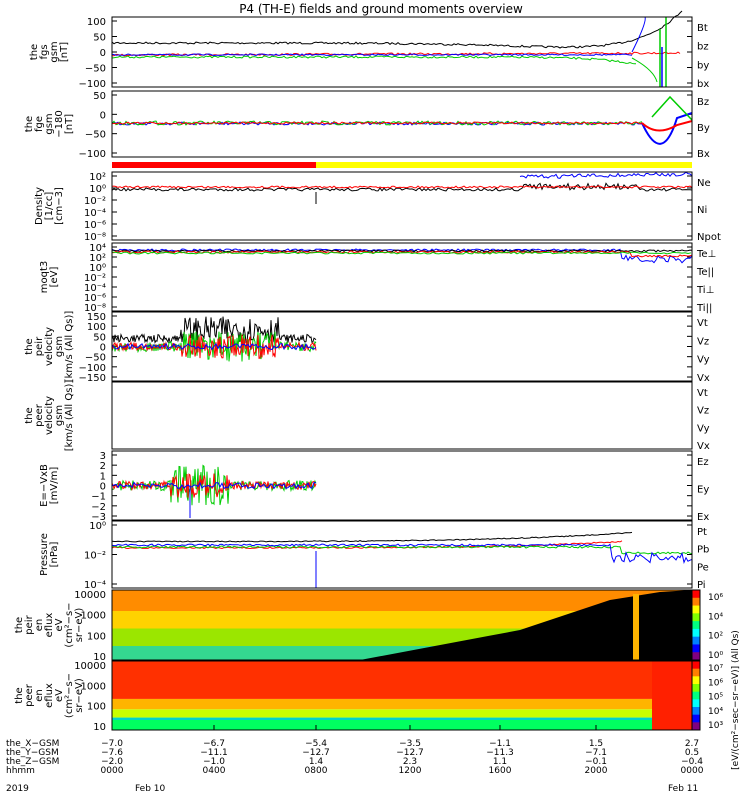  What do you see at coordinates (702, 323) in the screenshot?
I see `legend-entry: Vt` at bounding box center [702, 323].